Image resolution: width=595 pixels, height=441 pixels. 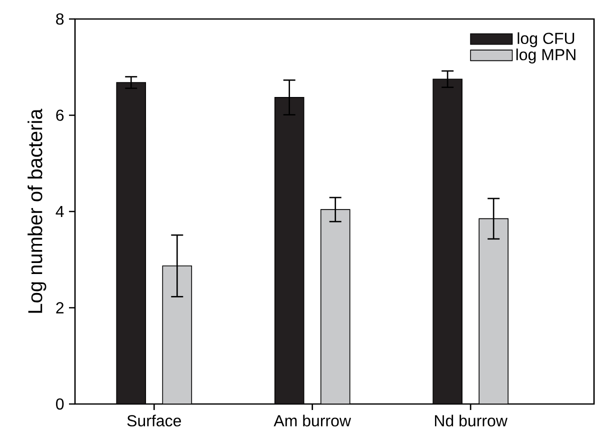 I want to click on legend-label: log CFU, so click(x=546, y=40).